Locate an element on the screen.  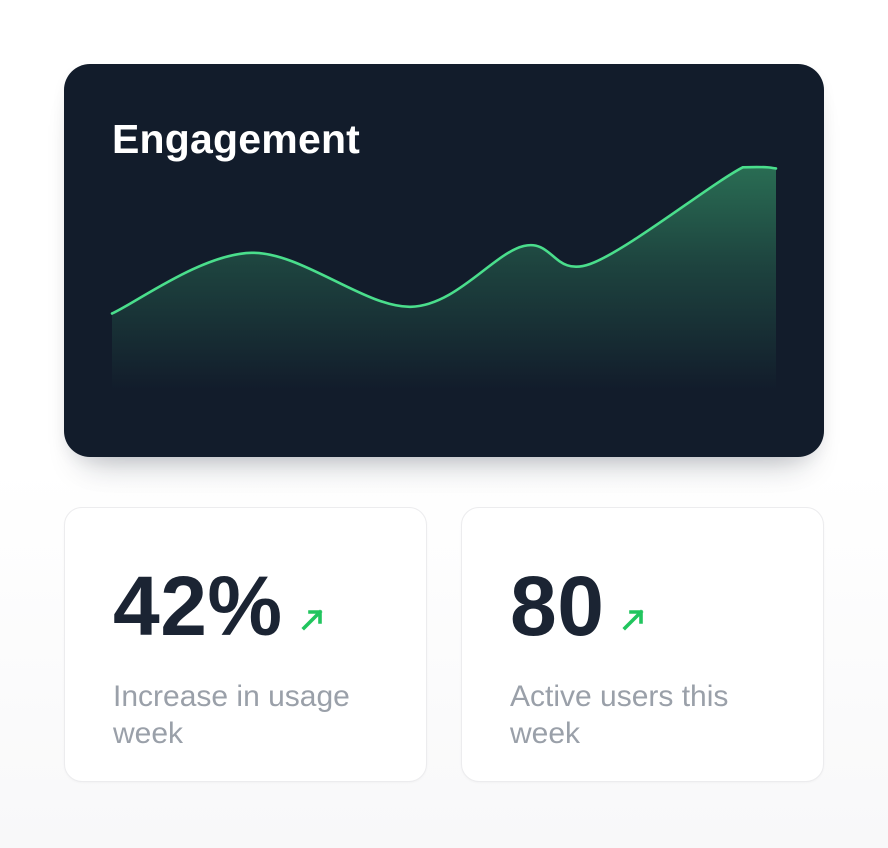
stat-value-row: 80 is located at coordinates (646, 606).